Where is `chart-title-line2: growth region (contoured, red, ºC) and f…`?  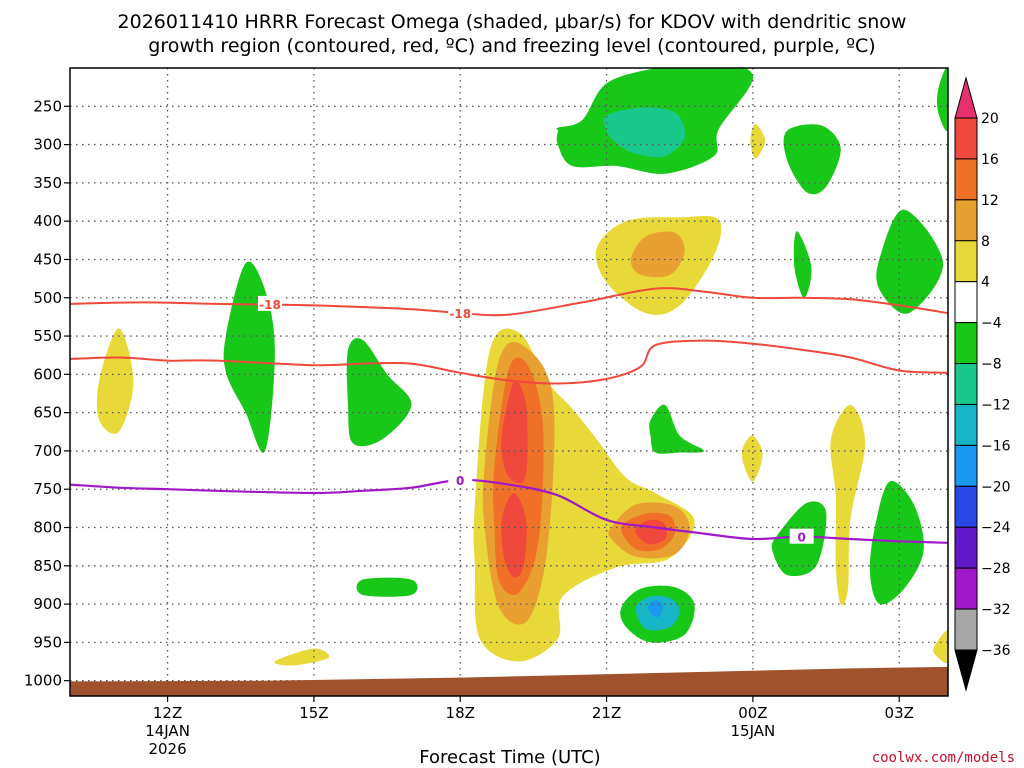 chart-title-line2: growth region (contoured, red, ºC) and f… is located at coordinates (511, 46).